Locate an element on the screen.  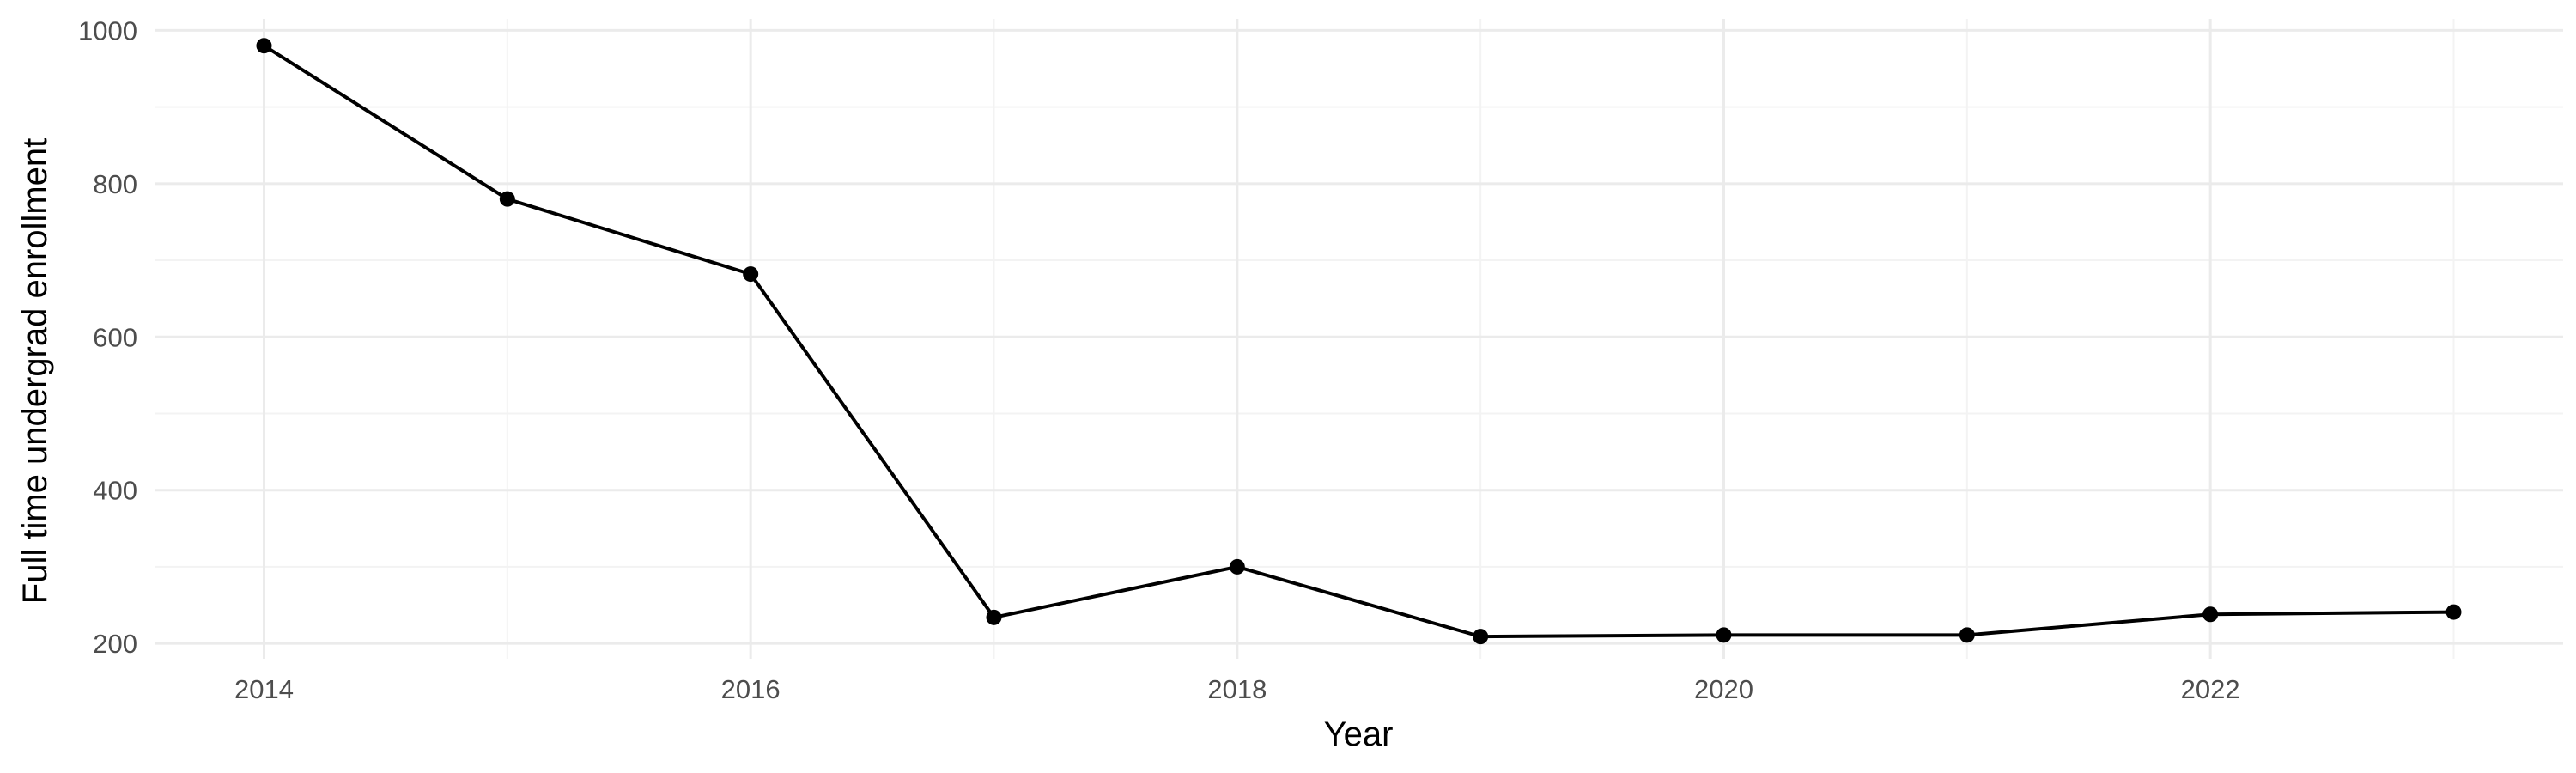
y-tick-label: 800 is located at coordinates (115, 184).